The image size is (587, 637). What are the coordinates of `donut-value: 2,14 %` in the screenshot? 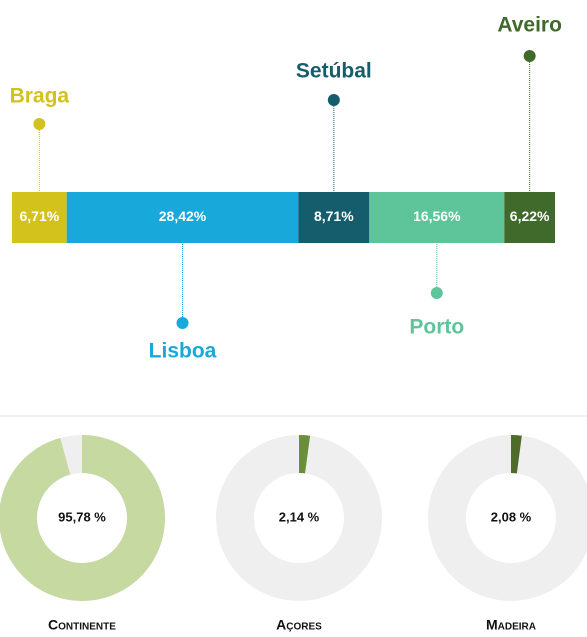 It's located at (299, 516).